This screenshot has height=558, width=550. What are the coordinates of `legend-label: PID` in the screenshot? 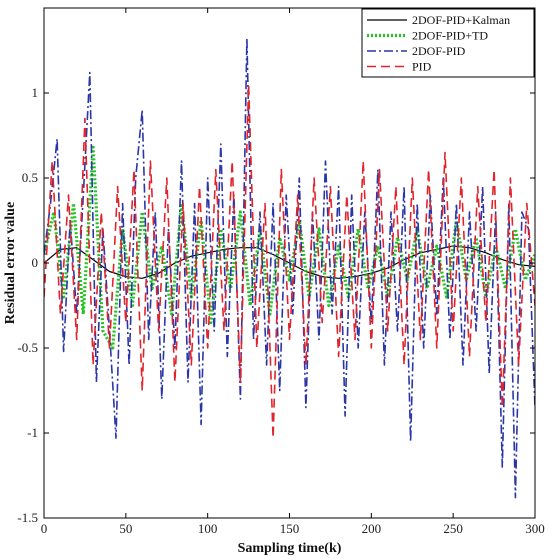 It's located at (422, 67).